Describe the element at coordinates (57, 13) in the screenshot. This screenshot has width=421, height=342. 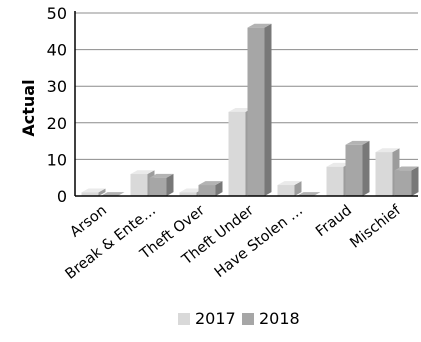
I see `y-tick-label: 50` at that location.